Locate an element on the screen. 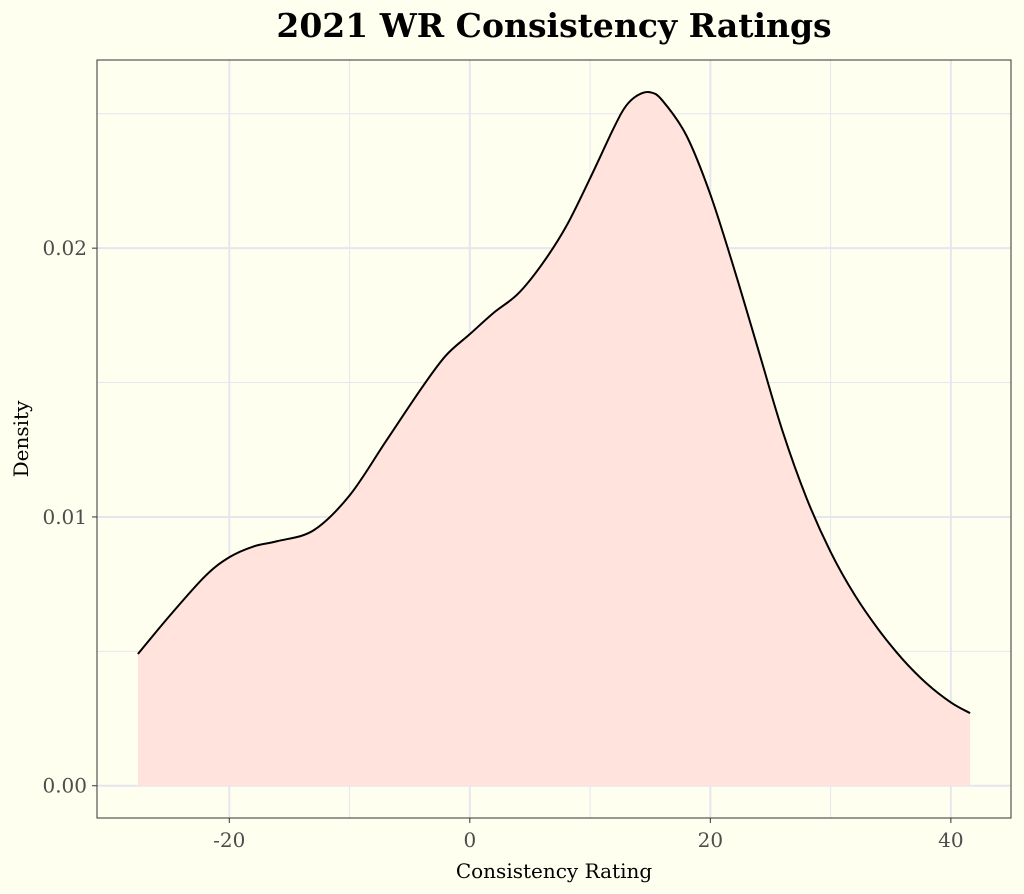 This screenshot has width=1024, height=894. y-tick-label: 0.00 is located at coordinates (64, 786).